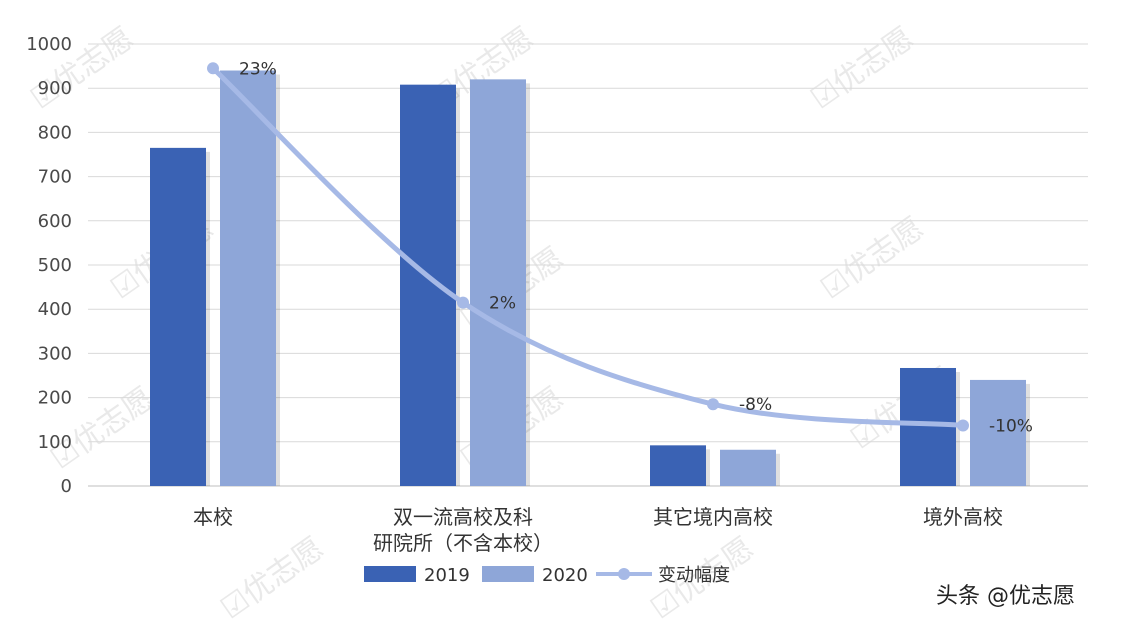 The image size is (1134, 626). Describe the element at coordinates (502, 304) in the screenshot. I see `change-label: 2%` at that location.